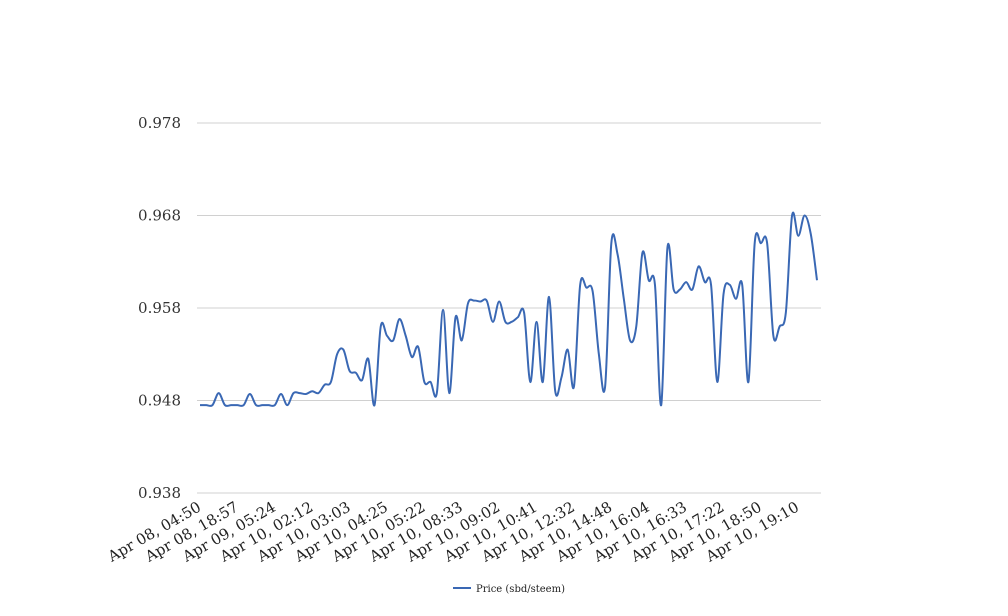  I want to click on y-tick-label: 0.948, so click(159, 401).